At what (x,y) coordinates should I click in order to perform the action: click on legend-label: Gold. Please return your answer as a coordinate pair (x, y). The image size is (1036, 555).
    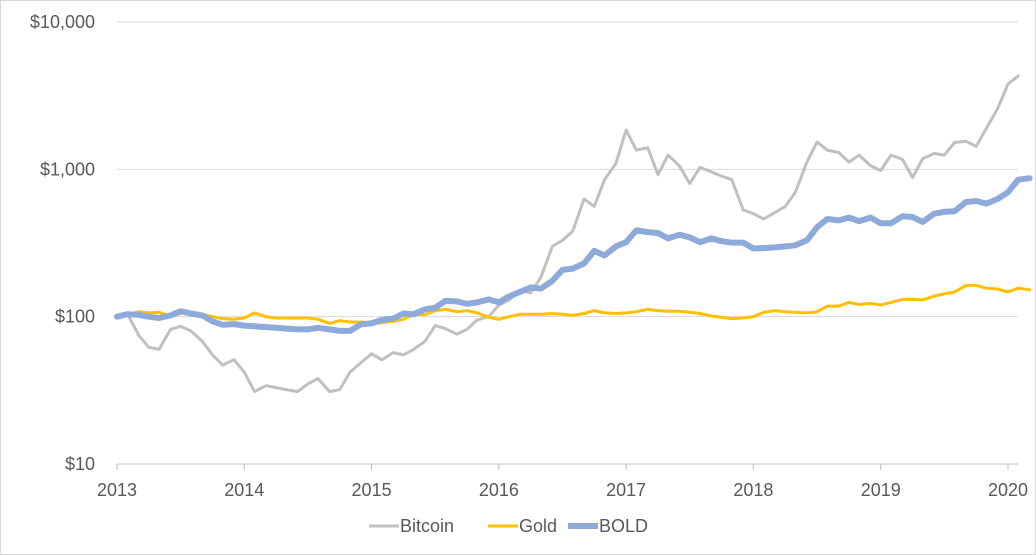
    Looking at the image, I should click on (538, 526).